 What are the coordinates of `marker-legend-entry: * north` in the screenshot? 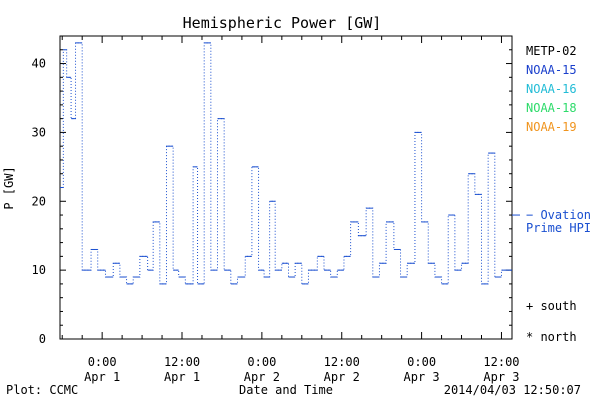 It's located at (551, 337).